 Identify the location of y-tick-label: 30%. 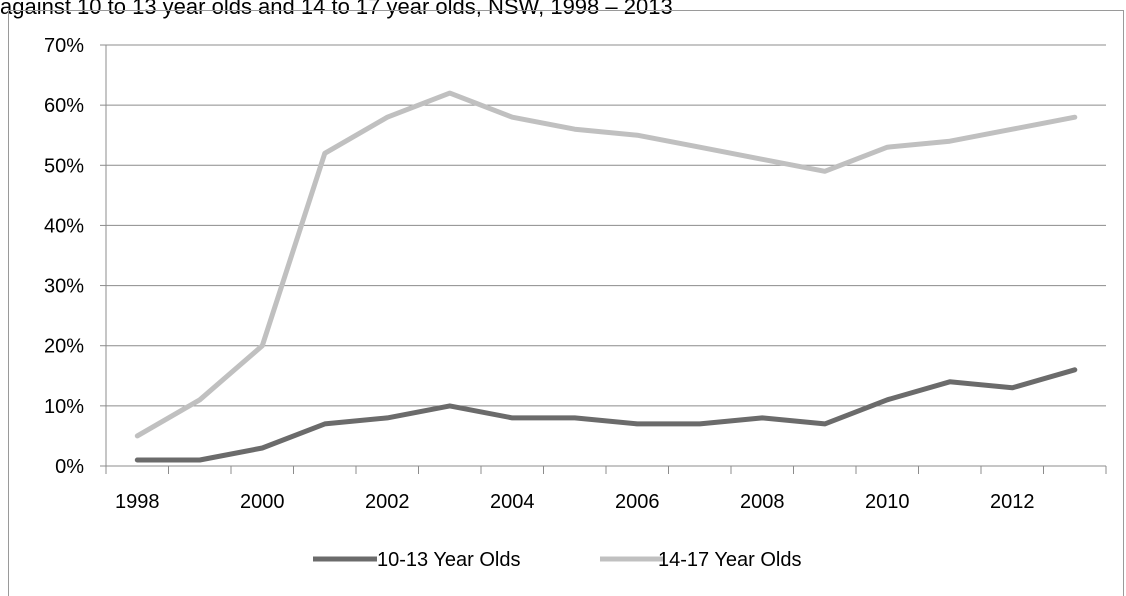
(64, 287).